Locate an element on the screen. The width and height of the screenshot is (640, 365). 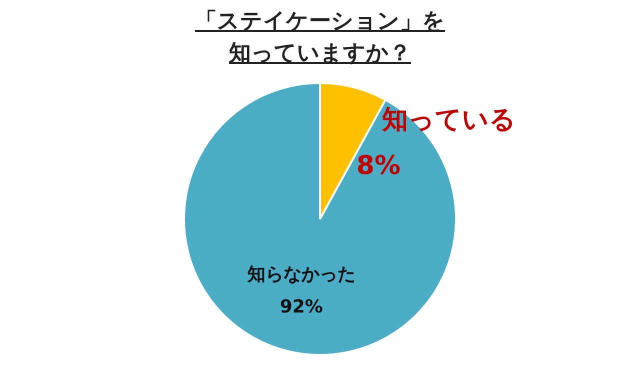
data-label: 8% is located at coordinates (378, 166).